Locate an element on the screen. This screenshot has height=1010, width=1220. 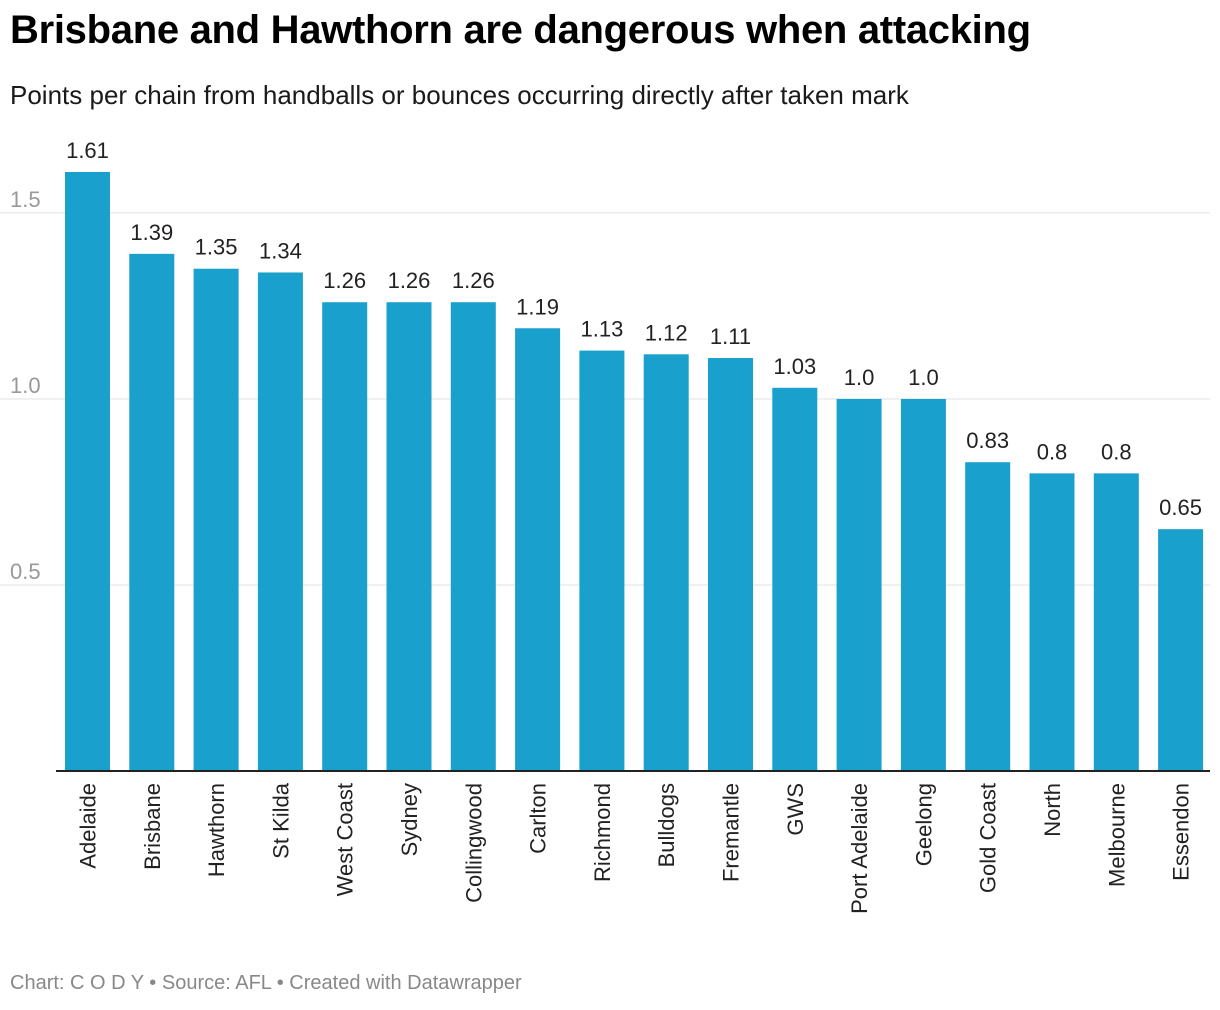
x-category-label: Melbourne is located at coordinates (1116, 835).